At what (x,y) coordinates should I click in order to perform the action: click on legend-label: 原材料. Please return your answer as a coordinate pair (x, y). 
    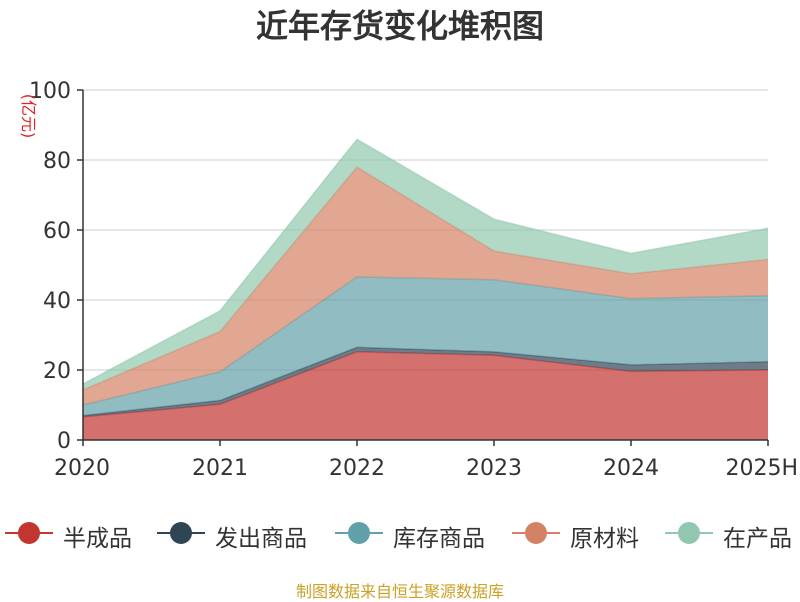
    Looking at the image, I should click on (604, 539).